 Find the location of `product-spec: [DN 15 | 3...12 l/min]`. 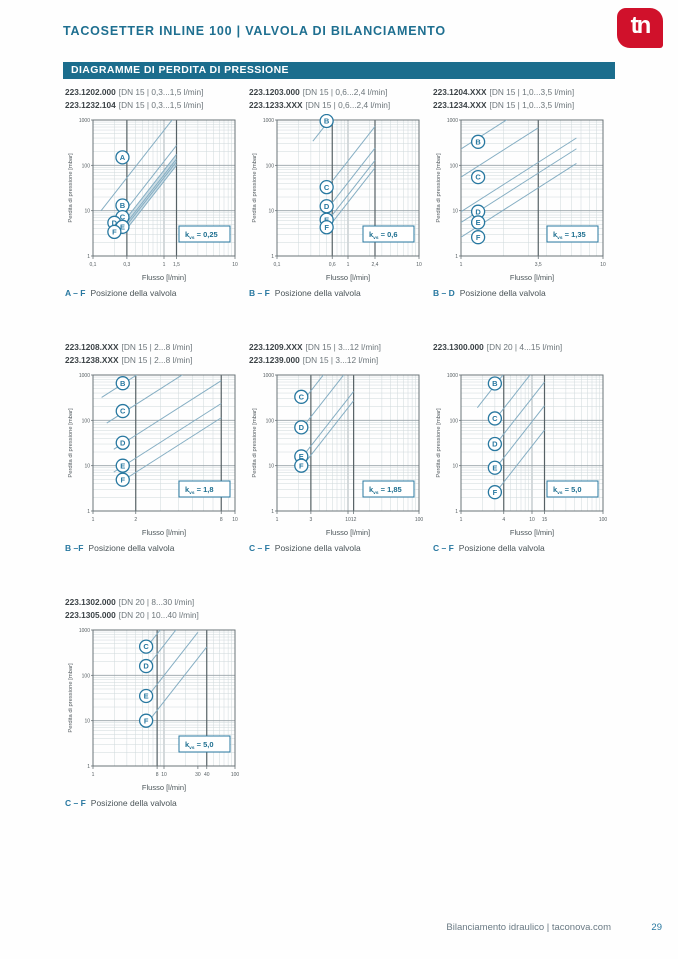

product-spec: [DN 15 | 3...12 l/min] is located at coordinates (343, 347).